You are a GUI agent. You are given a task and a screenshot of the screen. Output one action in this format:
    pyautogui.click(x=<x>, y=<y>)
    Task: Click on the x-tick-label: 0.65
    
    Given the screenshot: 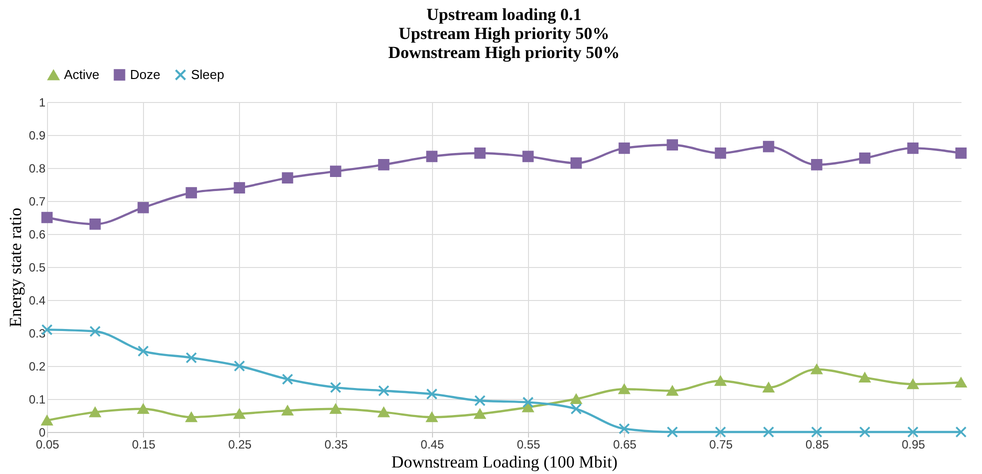 What is the action you would take?
    pyautogui.click(x=625, y=445)
    